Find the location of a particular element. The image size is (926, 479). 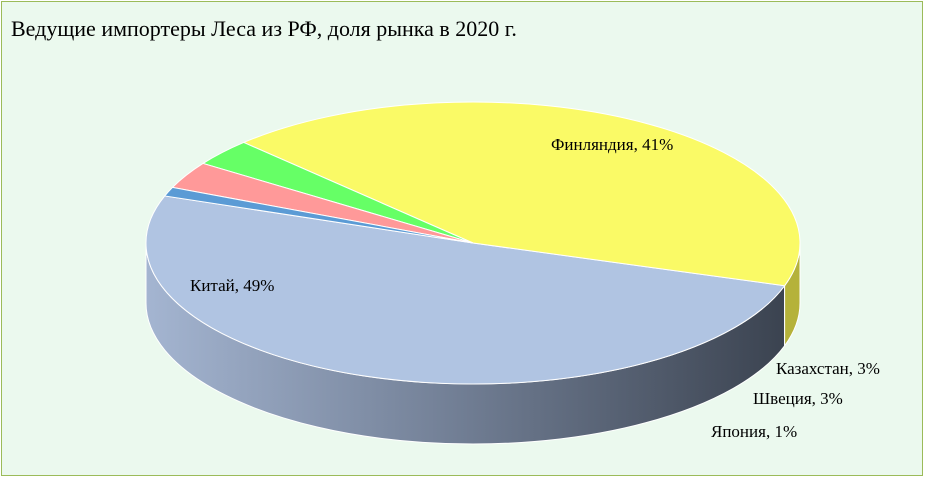

data-label-финляндия: Финляндия, 41% is located at coordinates (612, 144).